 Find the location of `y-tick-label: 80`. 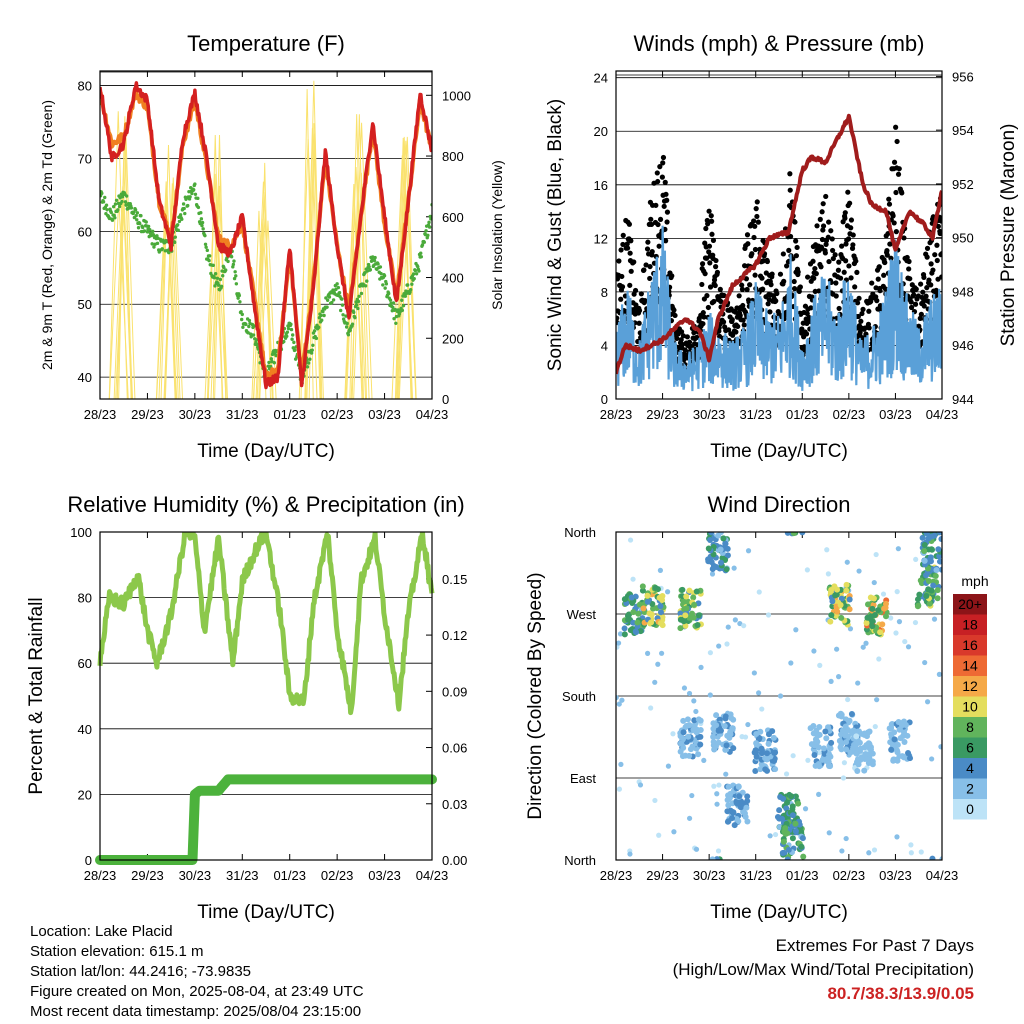

y-tick-label: 80 is located at coordinates (85, 86).